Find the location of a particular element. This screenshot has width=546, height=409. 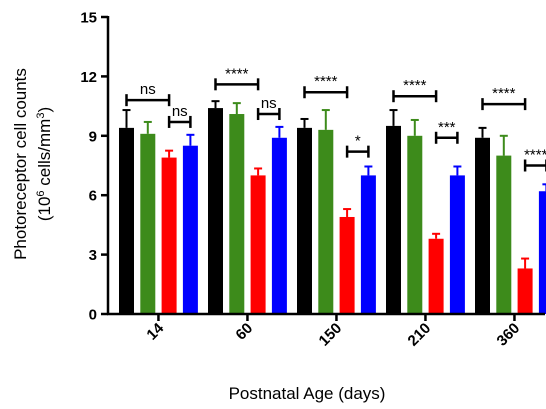

y-tick-label: 12 is located at coordinates (88, 77).